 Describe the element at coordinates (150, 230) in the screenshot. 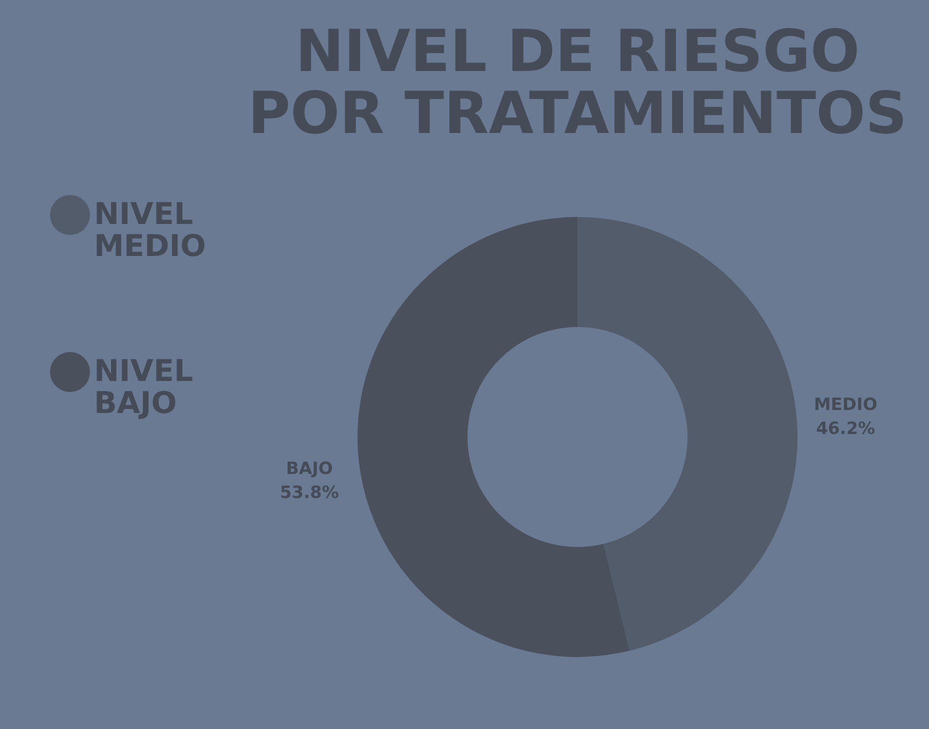

I see `legend-label: NIVEL MEDIO` at that location.